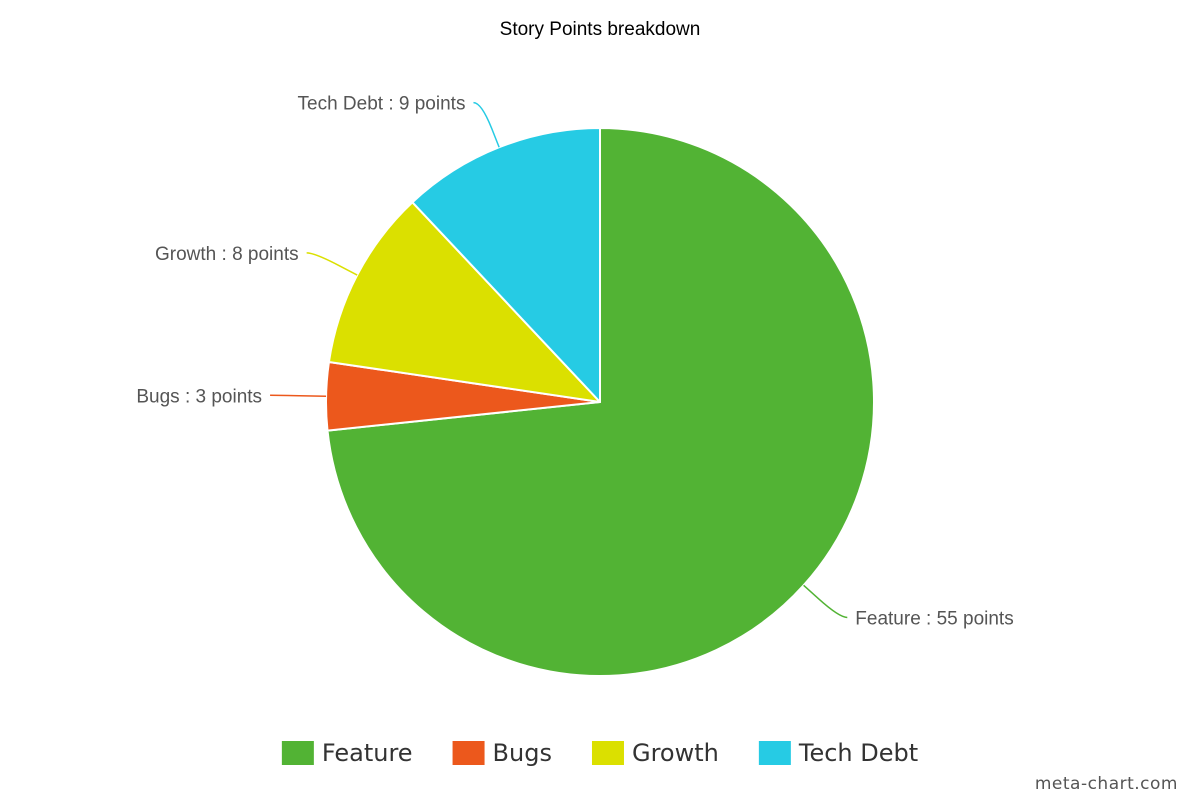  I want to click on data-label-bugs: Bugs : 3 points, so click(199, 396).